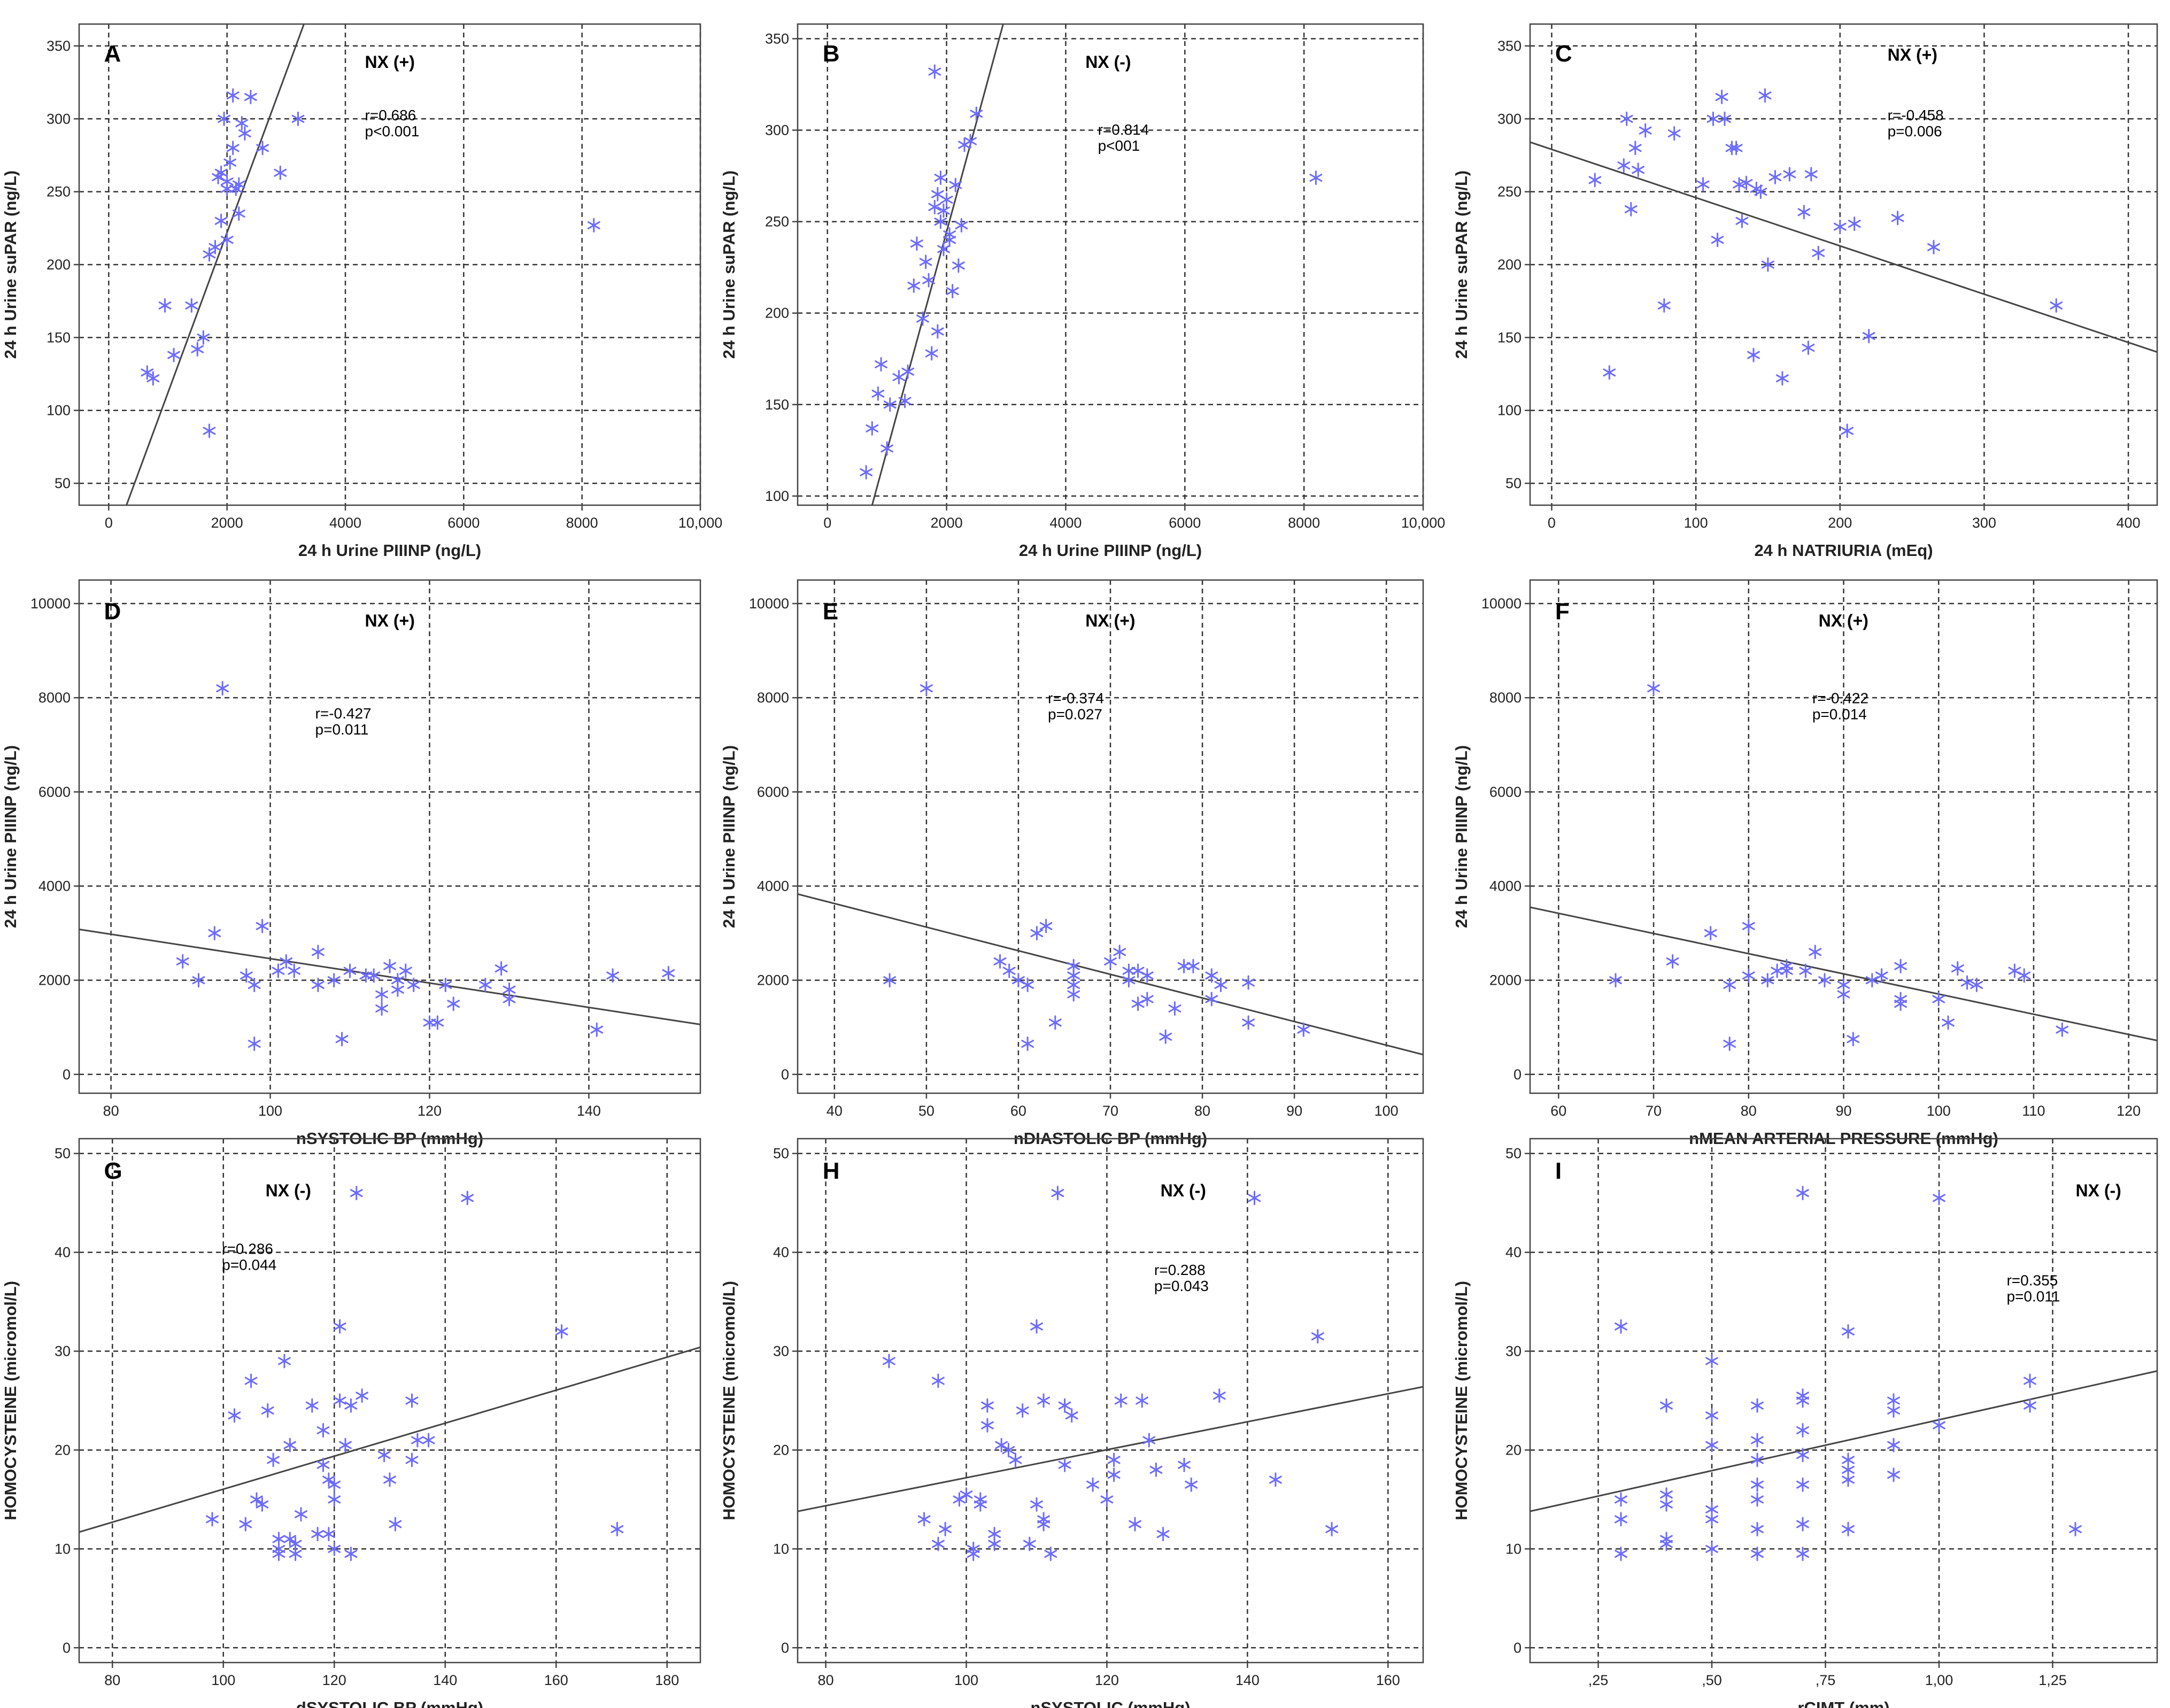 This screenshot has width=2170, height=1708. What do you see at coordinates (1076, 698) in the screenshot?
I see `correlation-r: r=-0.374` at bounding box center [1076, 698].